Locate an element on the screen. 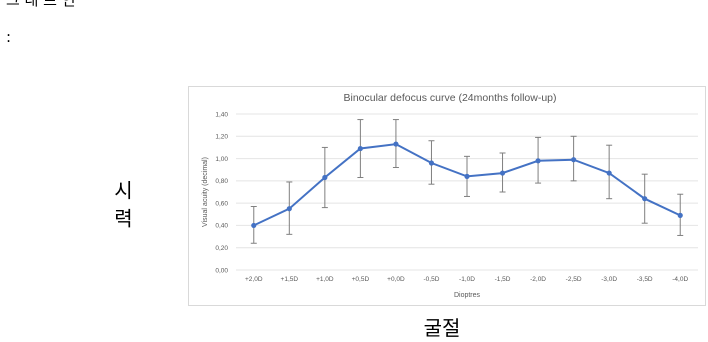 This screenshot has width=708, height=342. y-tick-labels: 0,00 0,20 0,40 0,60 0,80 1,00 1,20 1,40 is located at coordinates (221, 192).